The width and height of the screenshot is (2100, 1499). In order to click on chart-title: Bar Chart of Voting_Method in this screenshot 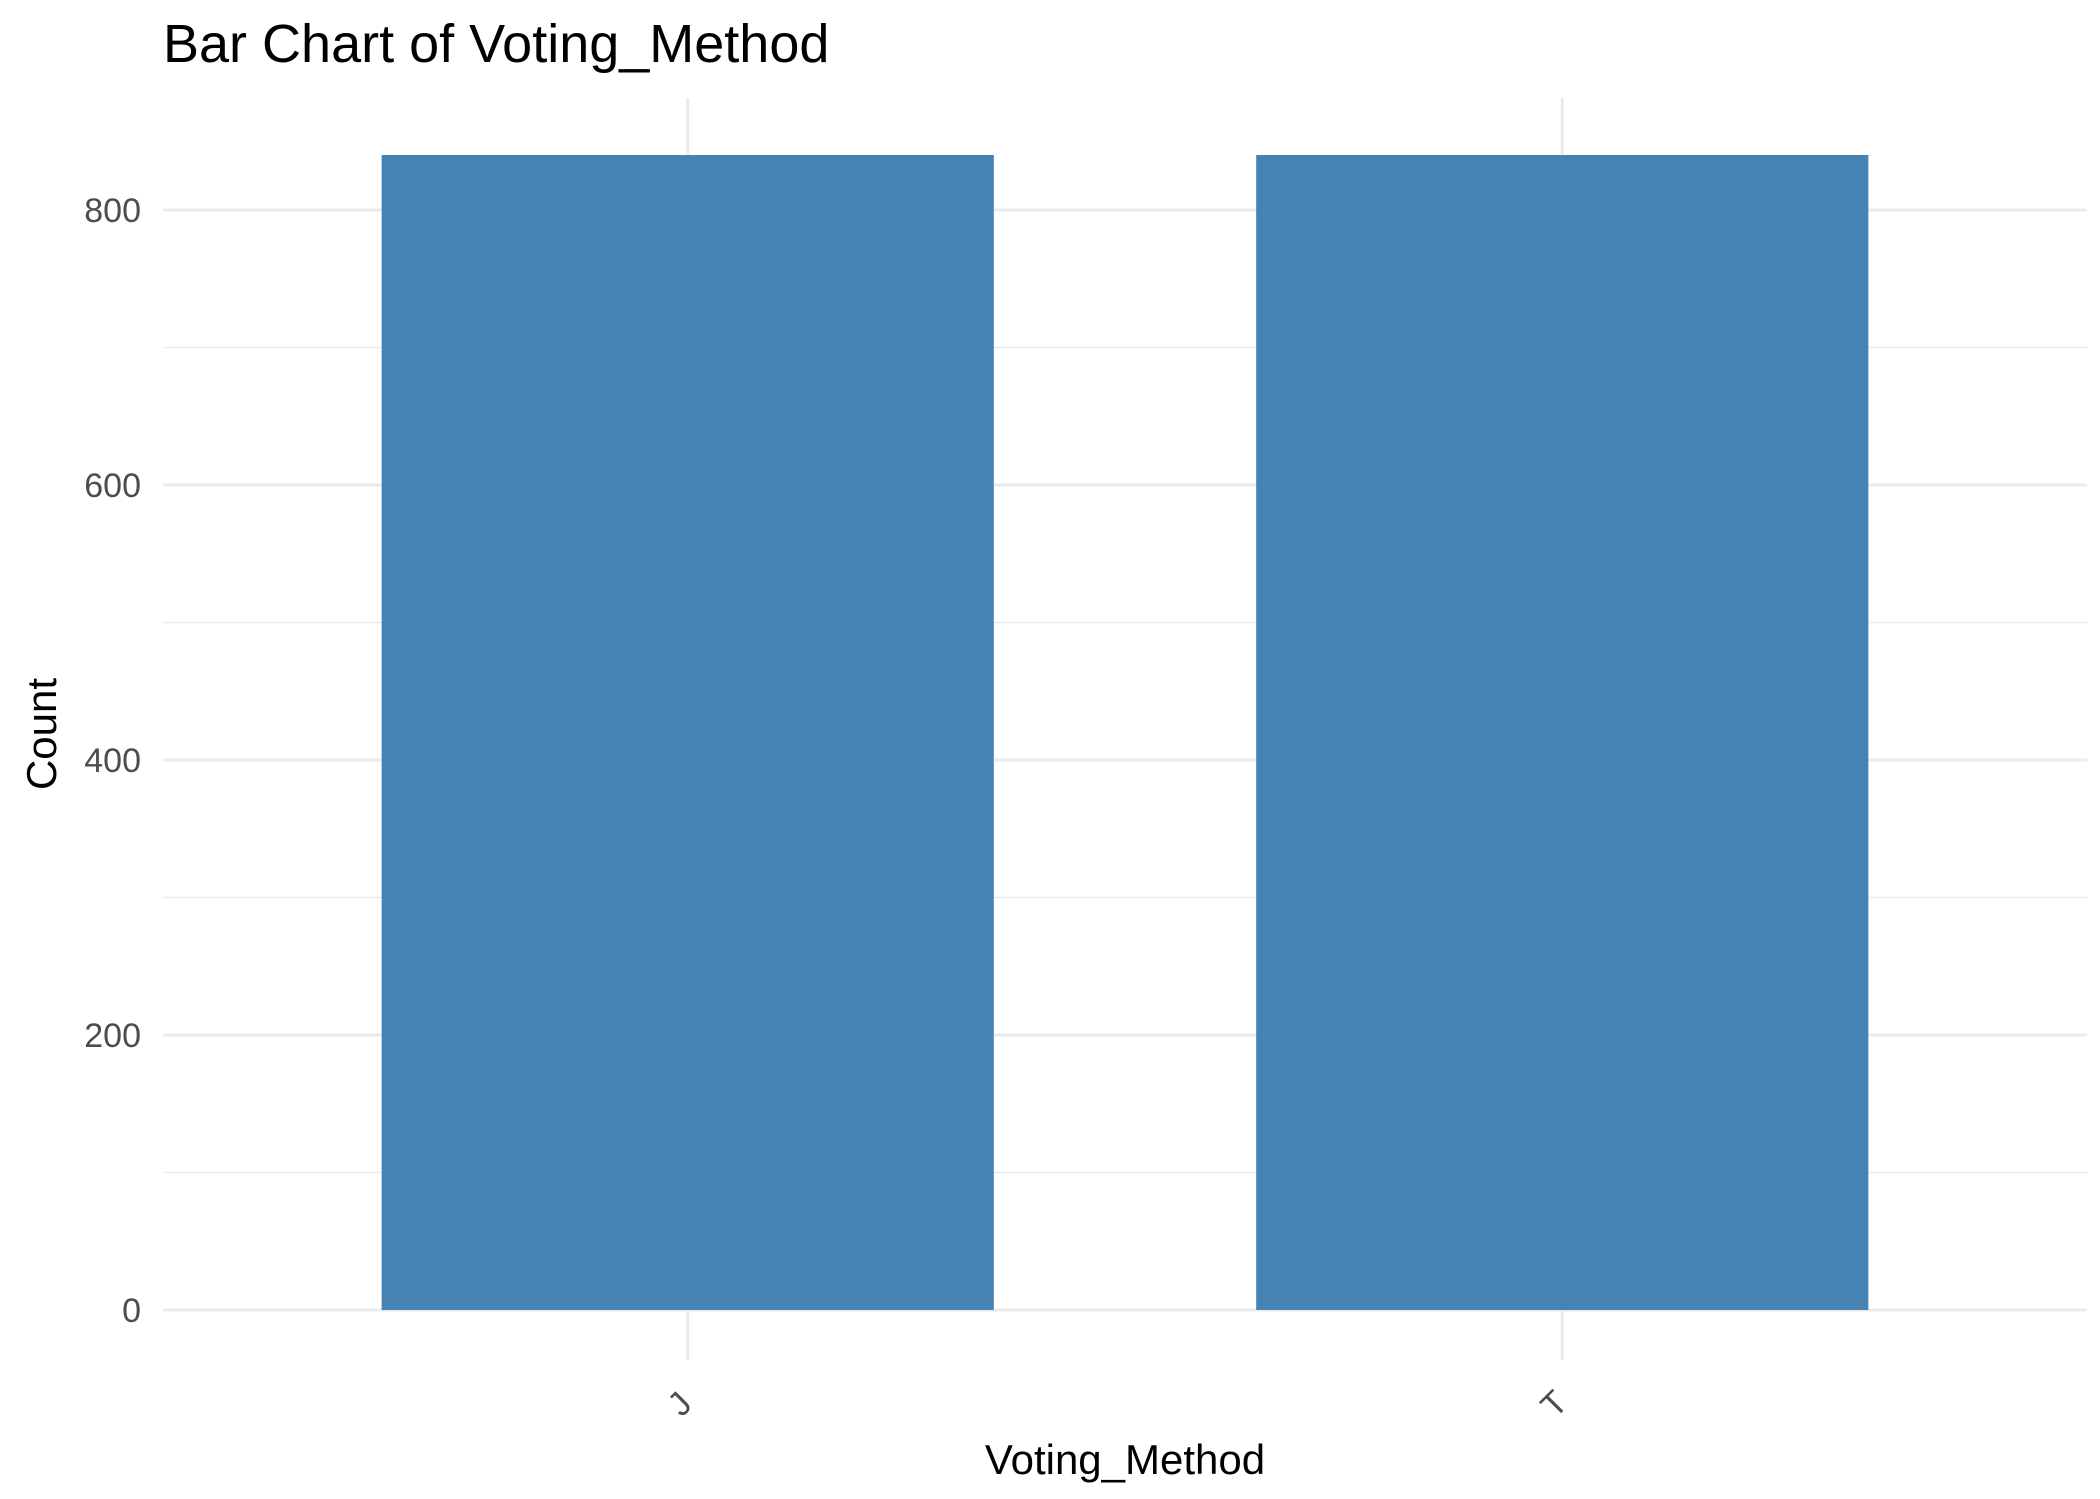, I will do `click(496, 44)`.